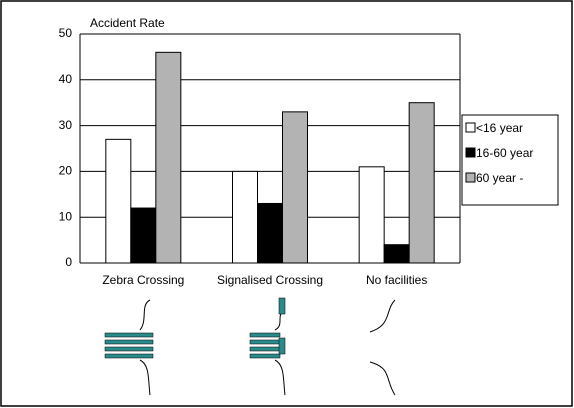  I want to click on x-tick-label: Signalised Crossing, so click(270, 280).